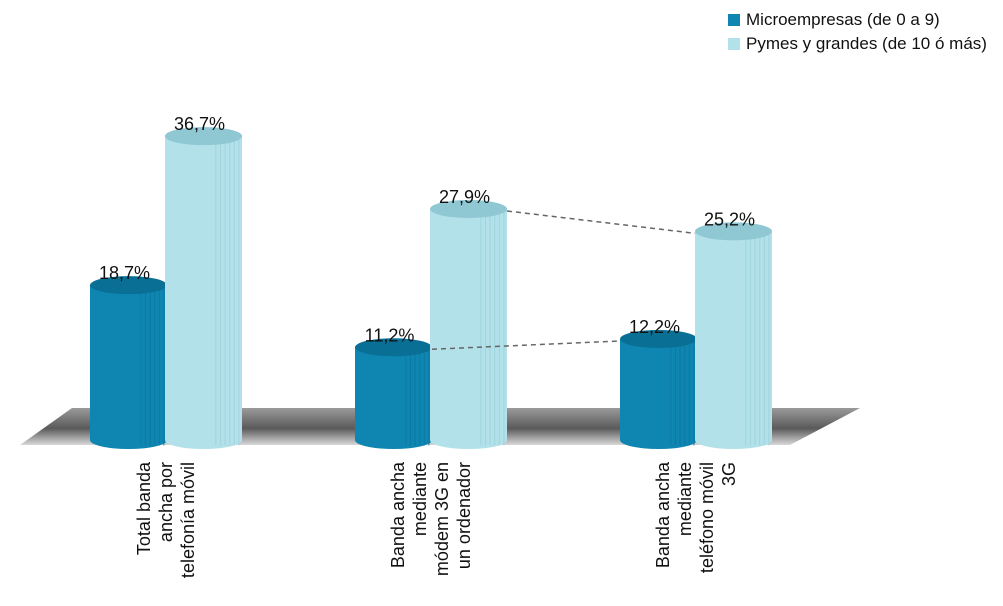 This screenshot has width=1003, height=606. Describe the element at coordinates (843, 19) in the screenshot. I see `legend-label-micro: Microempresas (de 0 a 9)` at that location.